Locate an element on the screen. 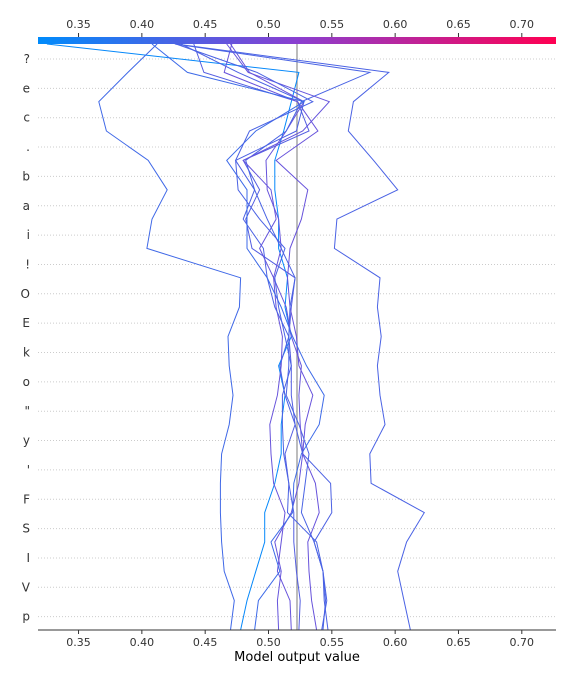  x-axis-title: Model output value is located at coordinates (297, 657).